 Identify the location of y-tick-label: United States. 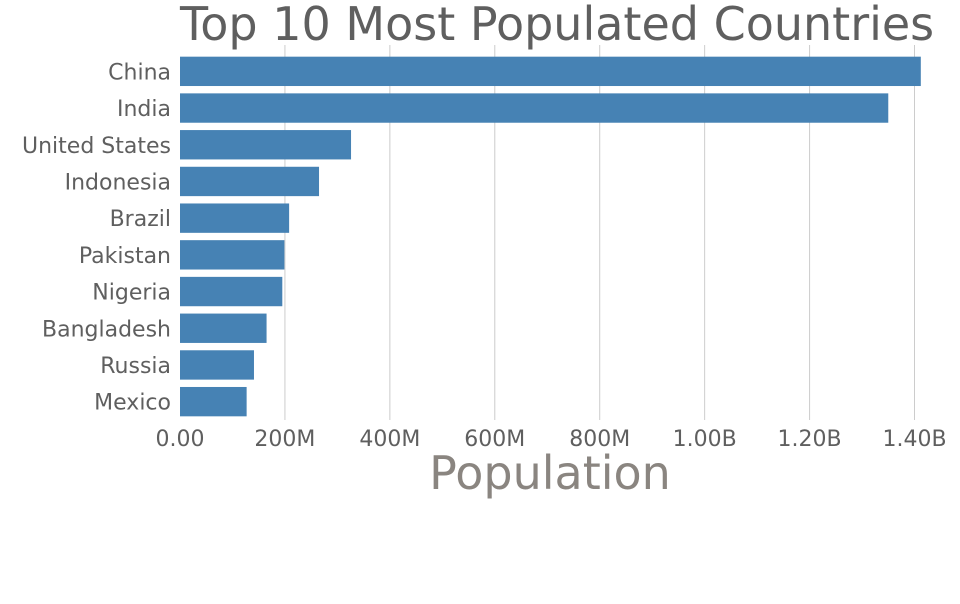
(96, 146).